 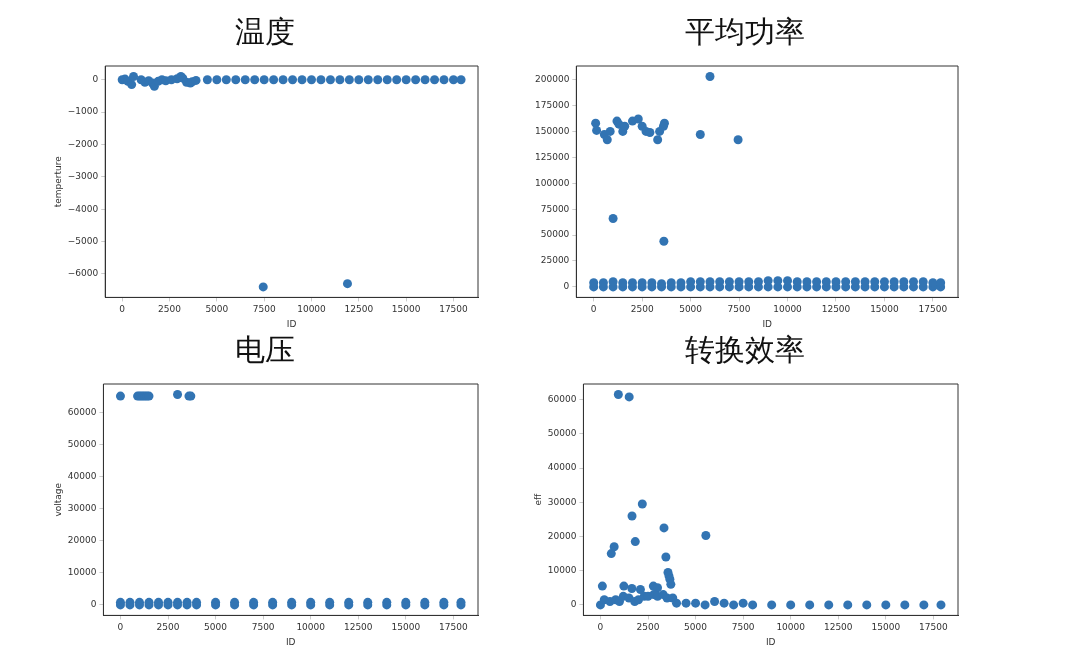 What do you see at coordinates (83, 273) in the screenshot?
I see `y-tick-label: −6000` at bounding box center [83, 273].